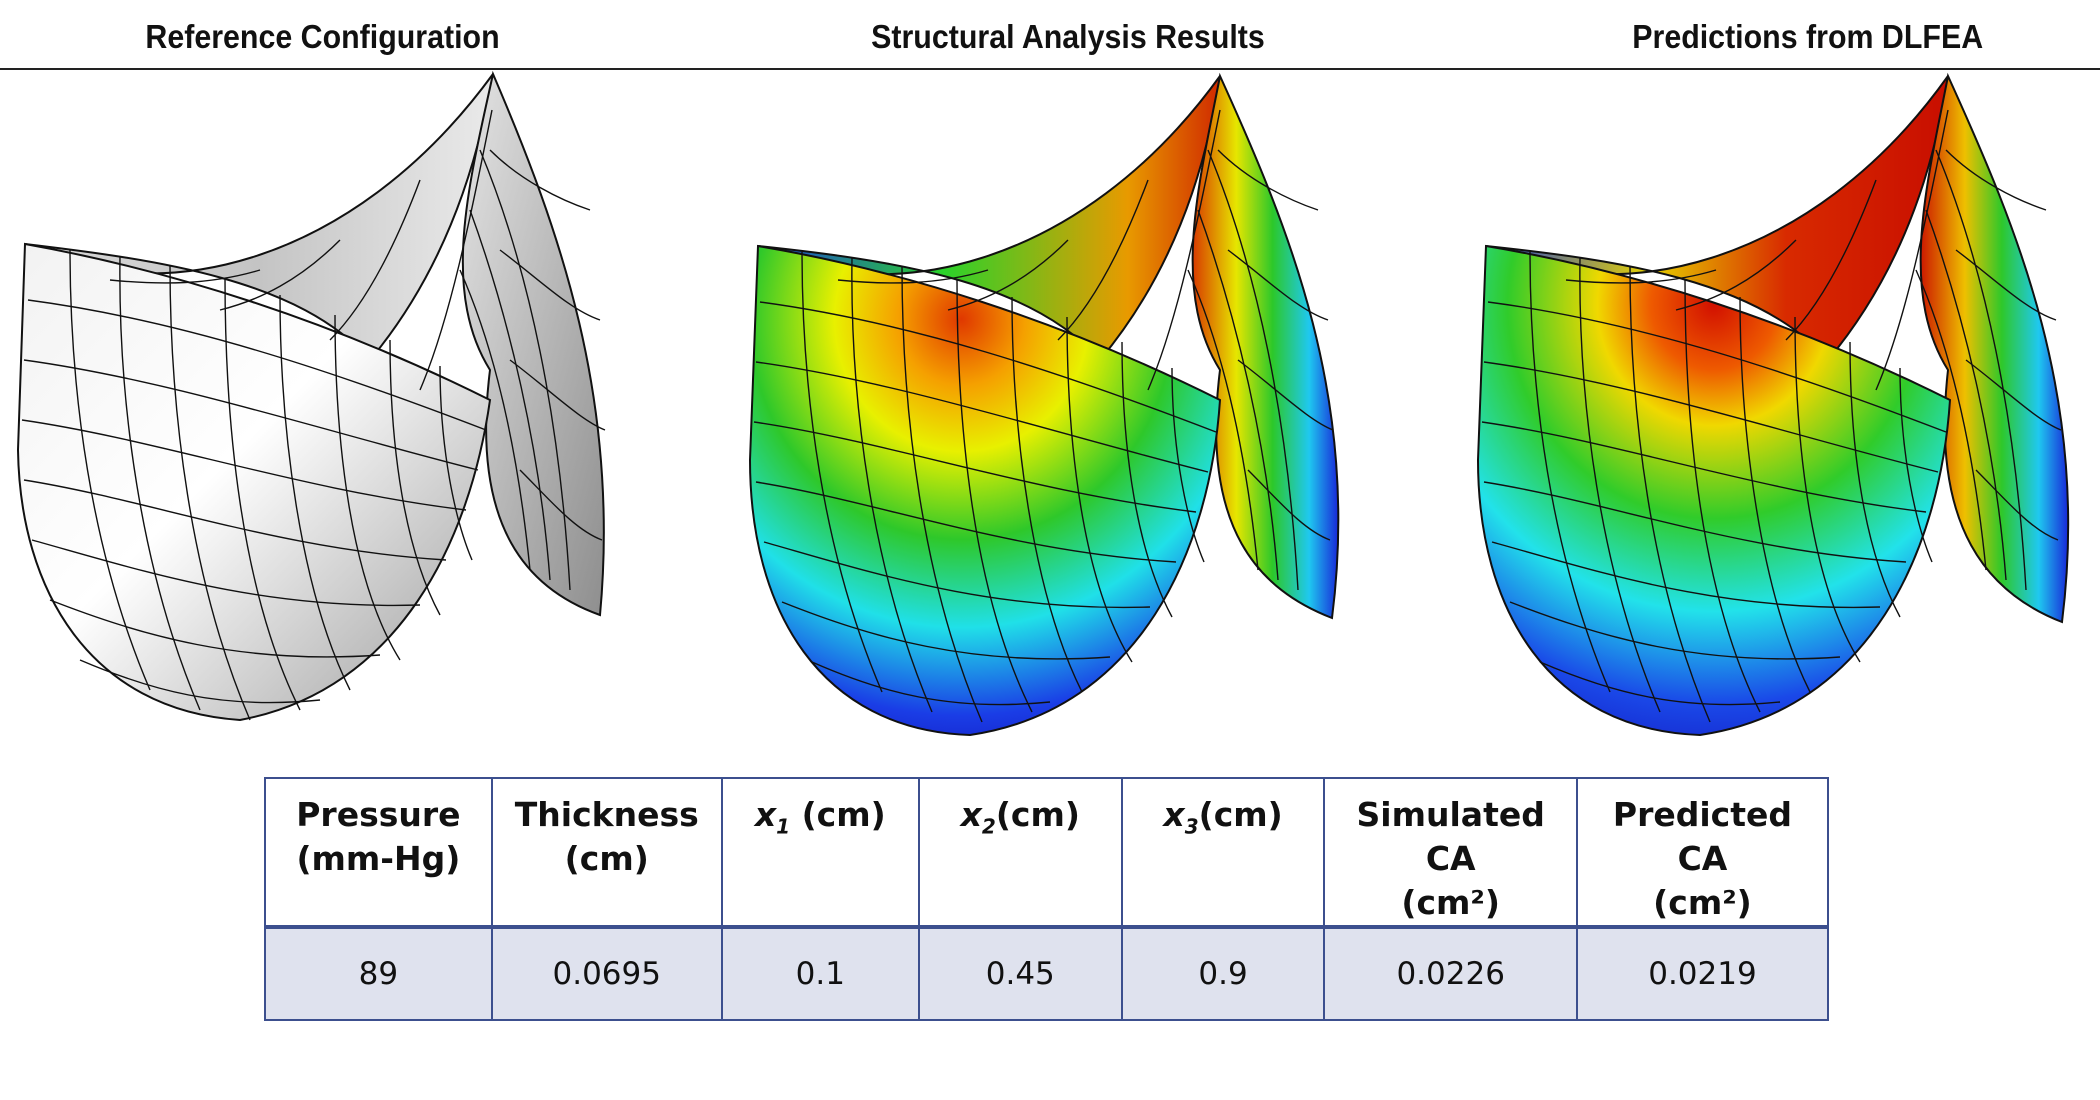  I want to click on header-simulated-ca: Simulated CA (cm²), so click(1451, 852).